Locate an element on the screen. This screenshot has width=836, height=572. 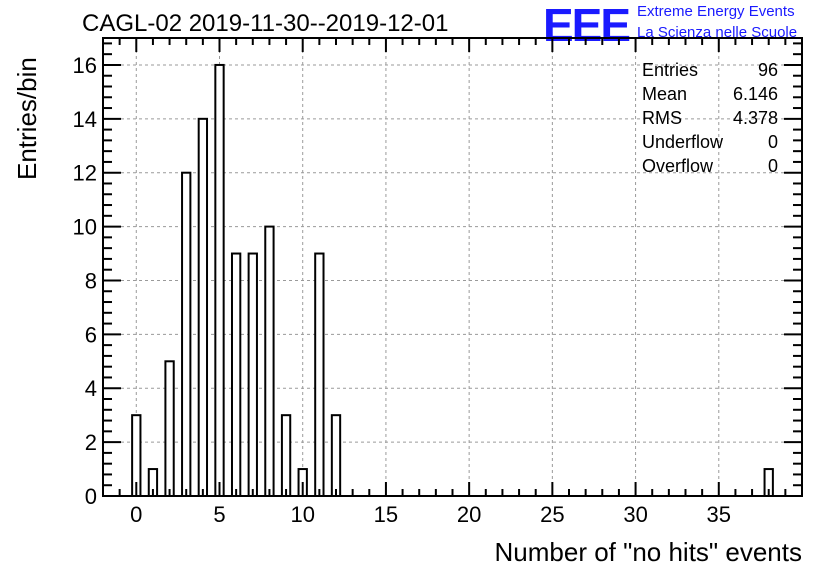
x-tick-label: 10 is located at coordinates (302, 514).